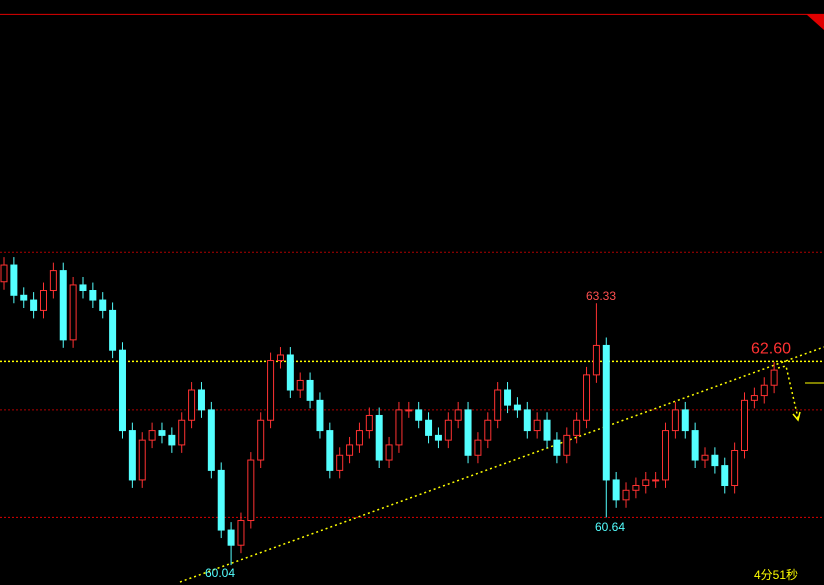  Describe the element at coordinates (788, 392) in the screenshot. I see `forecast-arrow` at that location.